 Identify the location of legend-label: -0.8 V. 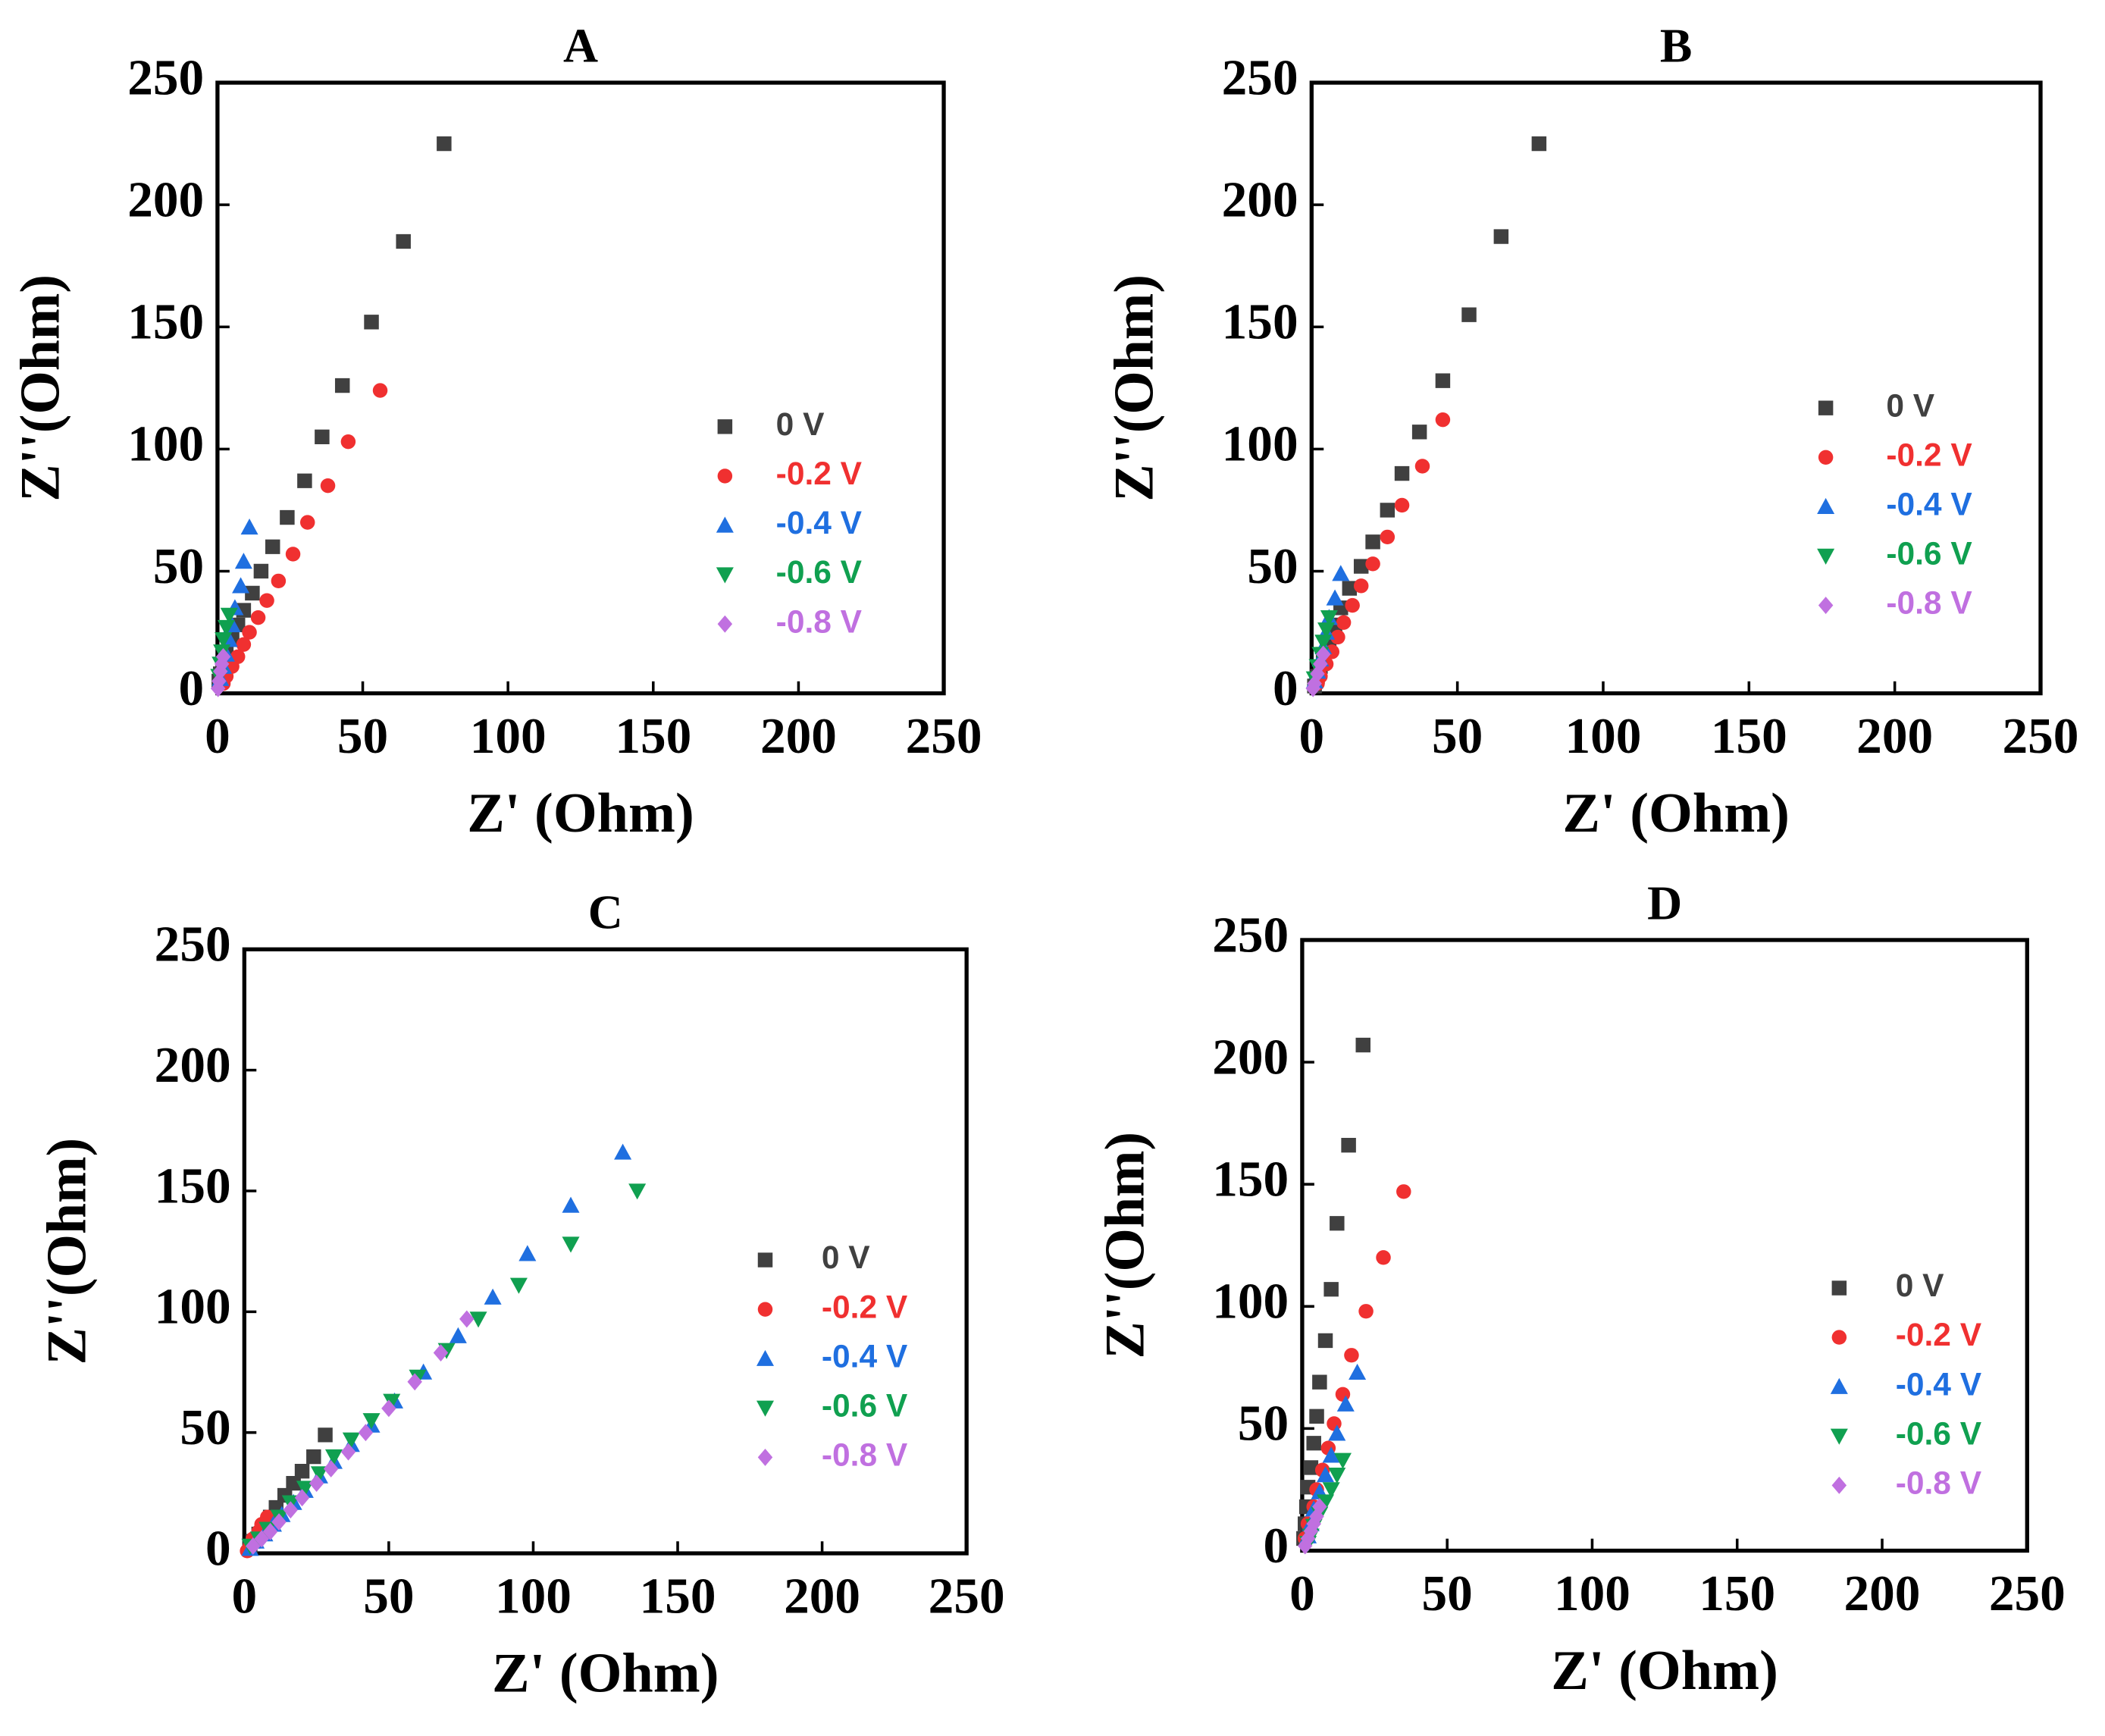
(1929, 603).